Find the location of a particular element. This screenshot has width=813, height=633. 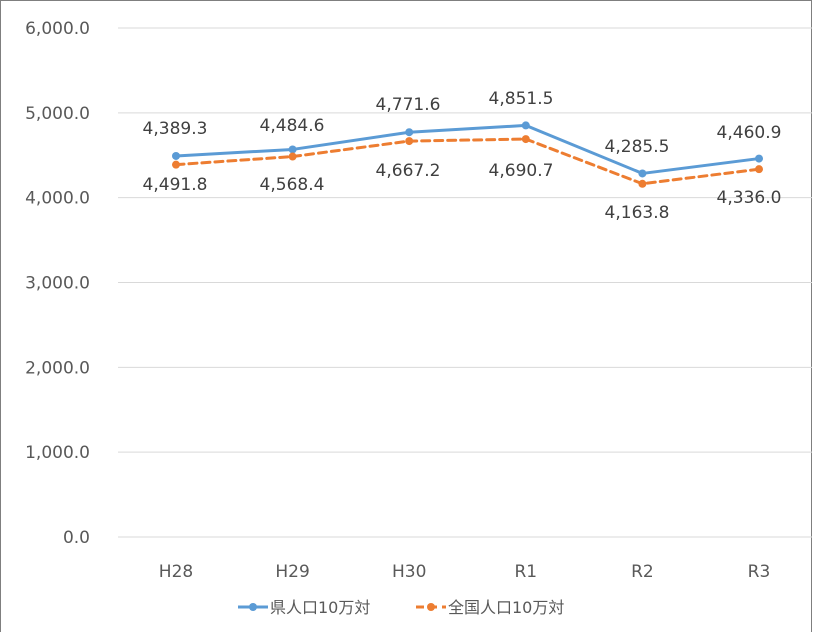

x-tick-label: H28 is located at coordinates (176, 572).